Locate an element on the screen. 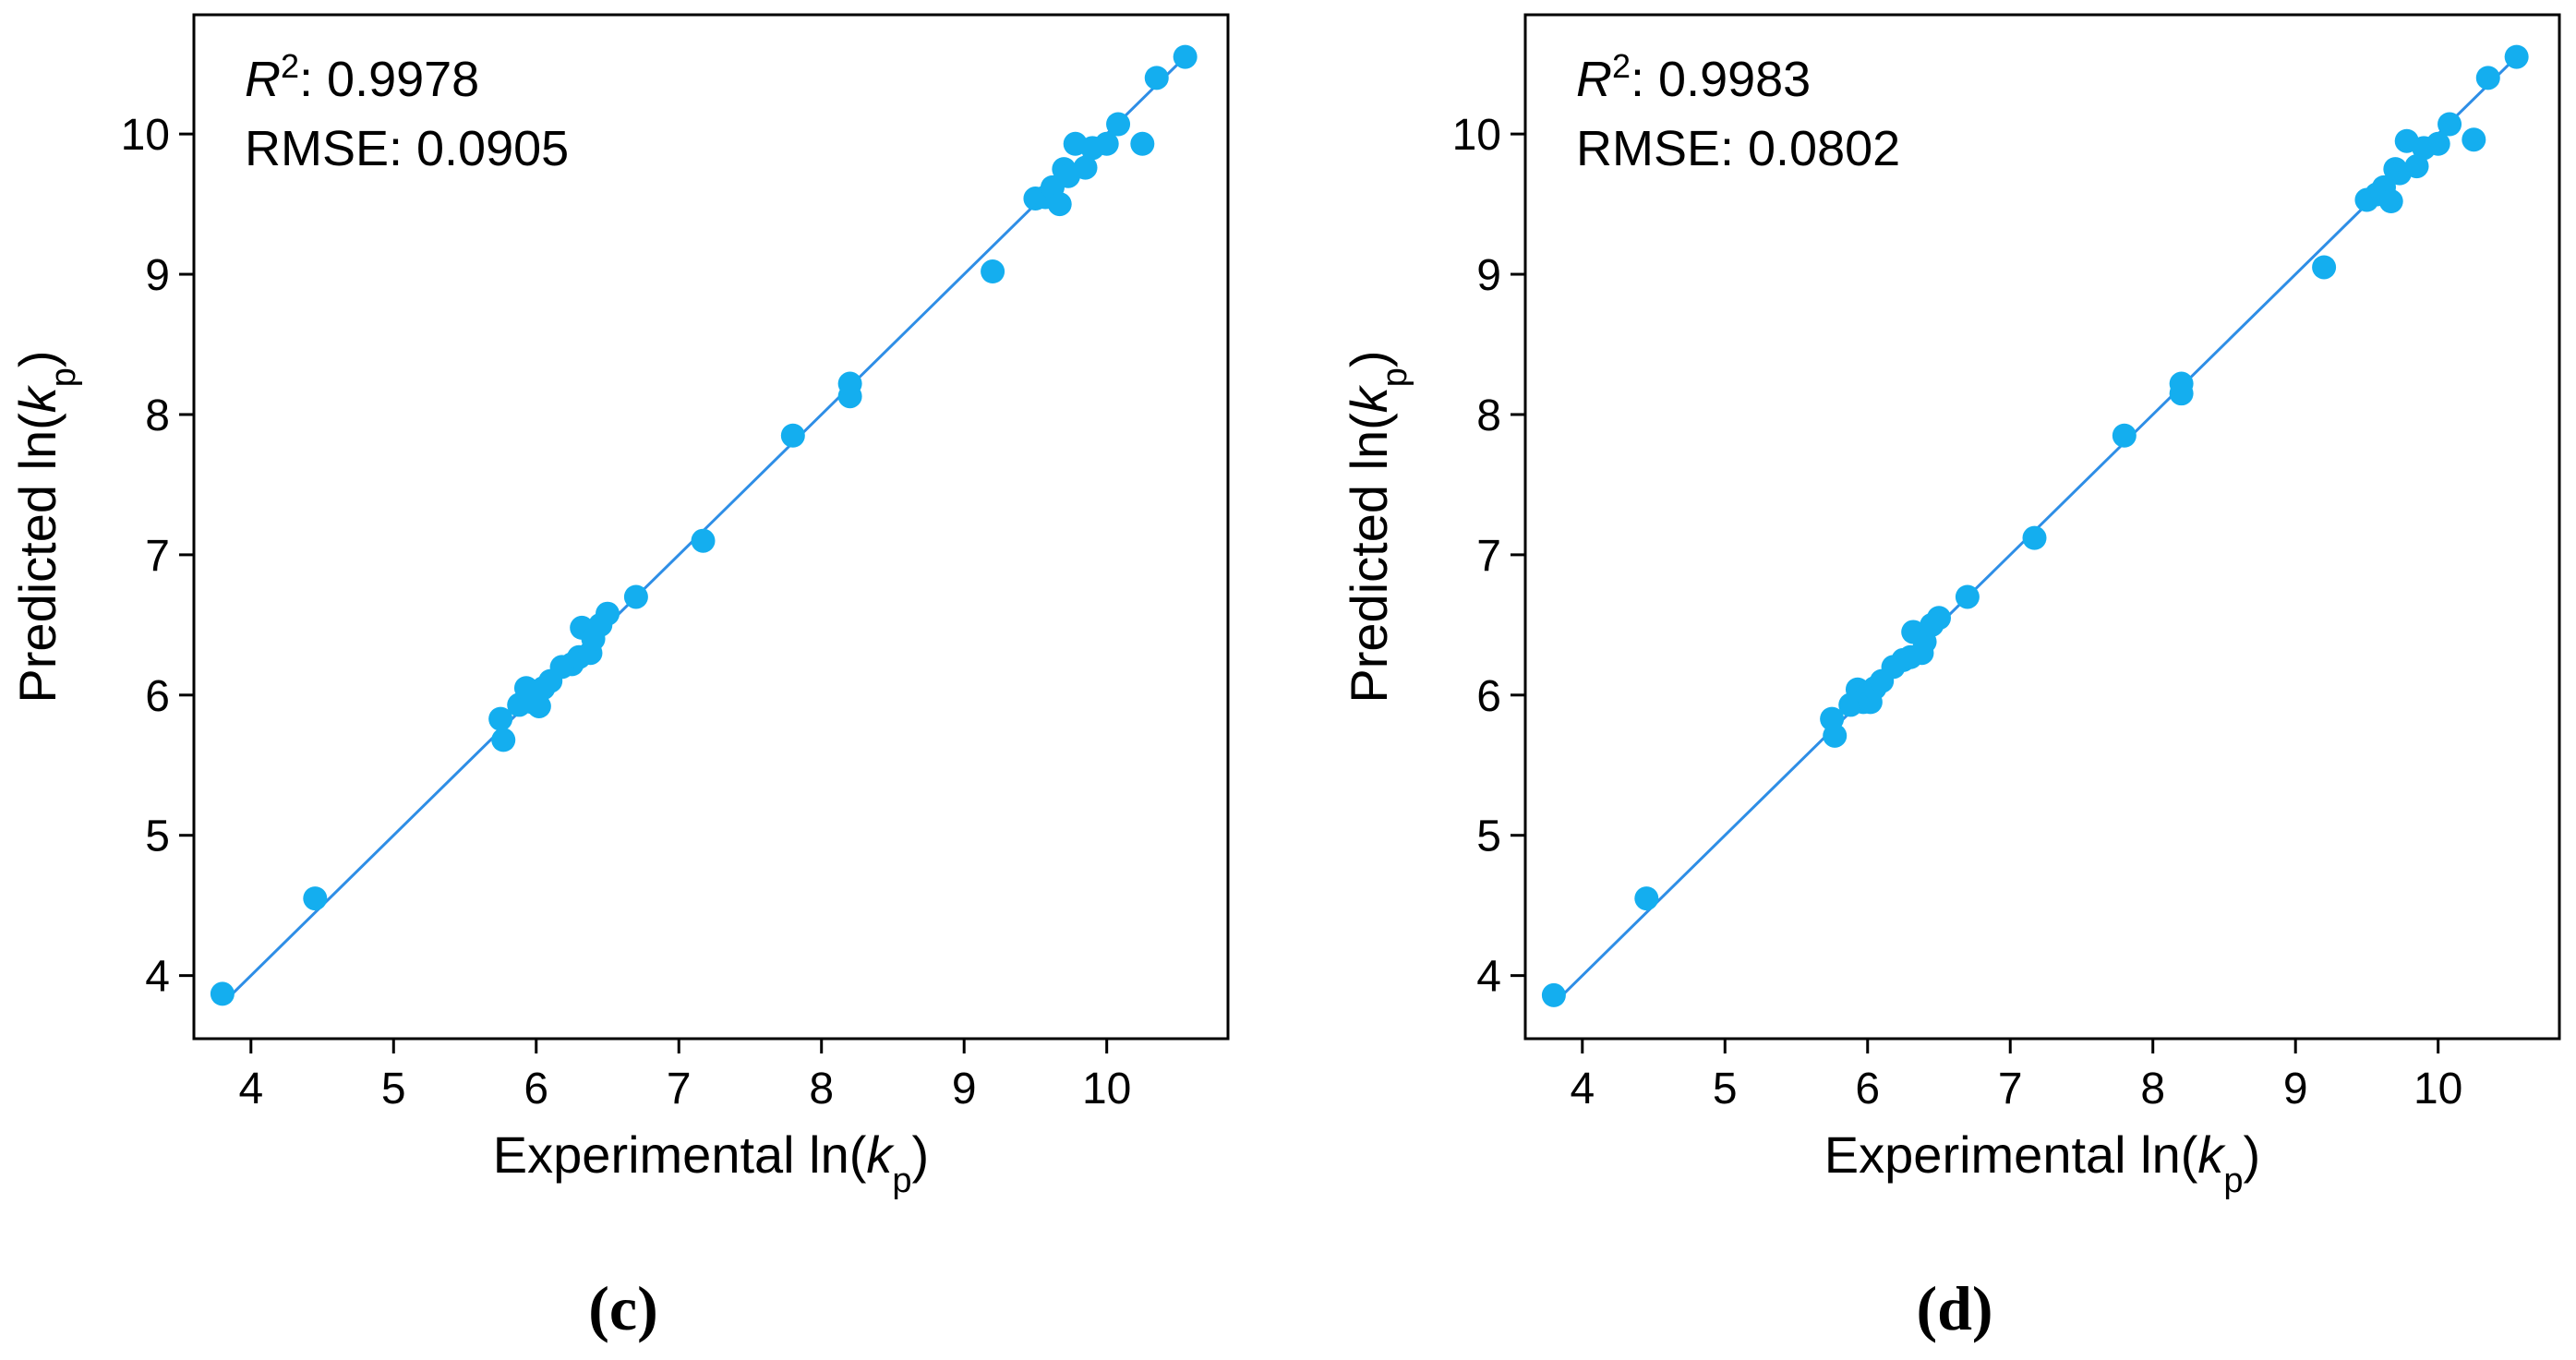 Image resolution: width=2576 pixels, height=1360 pixels. r2-annotation: R2: 0.9983 is located at coordinates (1693, 77).